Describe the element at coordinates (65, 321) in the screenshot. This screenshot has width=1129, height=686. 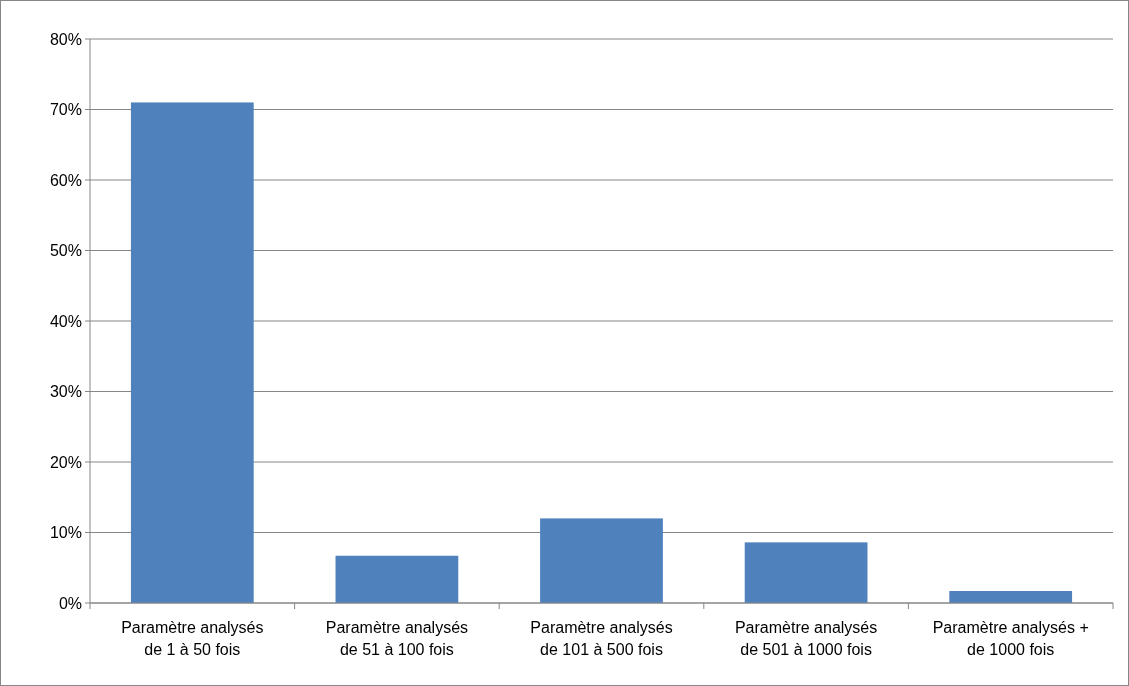
I see `y-tick-label: 40%` at that location.